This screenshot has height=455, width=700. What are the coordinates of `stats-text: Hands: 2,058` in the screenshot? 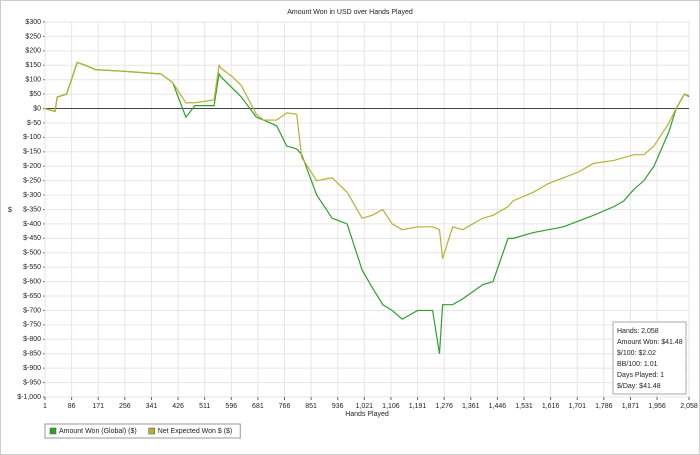 It's located at (638, 331).